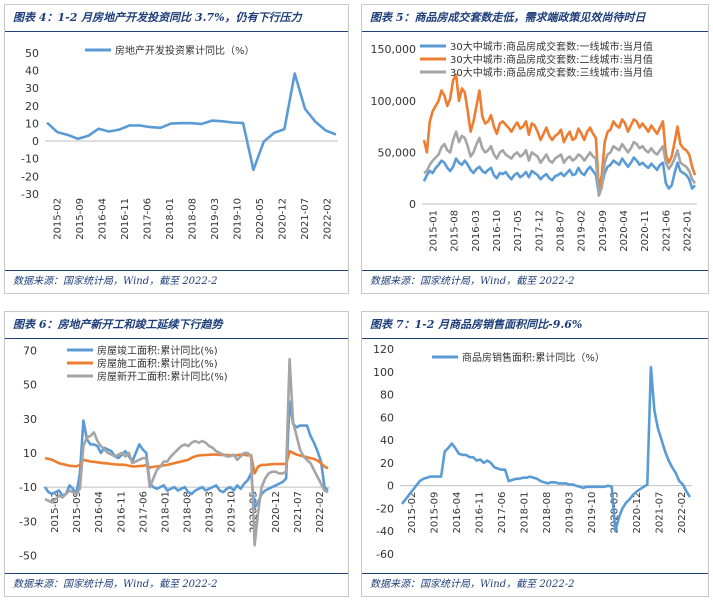  What do you see at coordinates (539, 231) in the screenshot?
I see `x-tick-label: 2017-12` at bounding box center [539, 231].